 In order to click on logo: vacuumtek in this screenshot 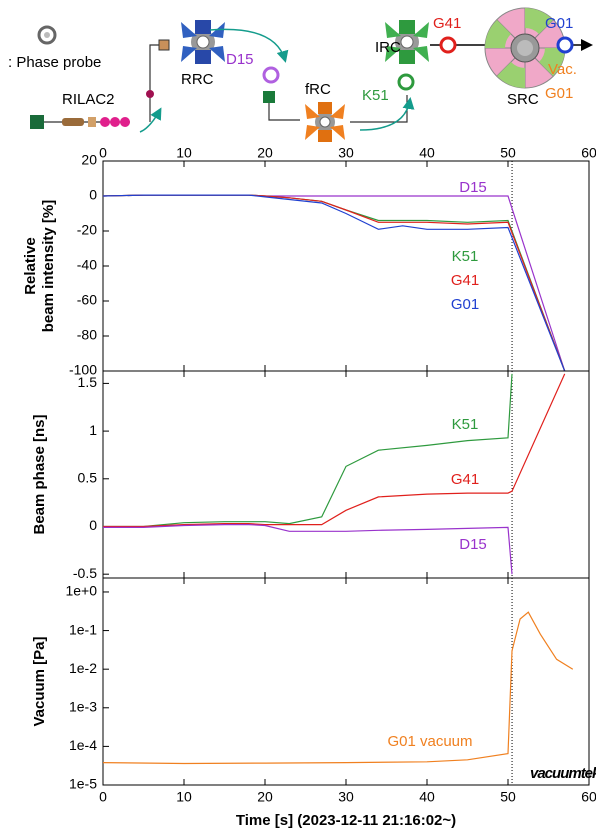, I will do `click(563, 773)`.